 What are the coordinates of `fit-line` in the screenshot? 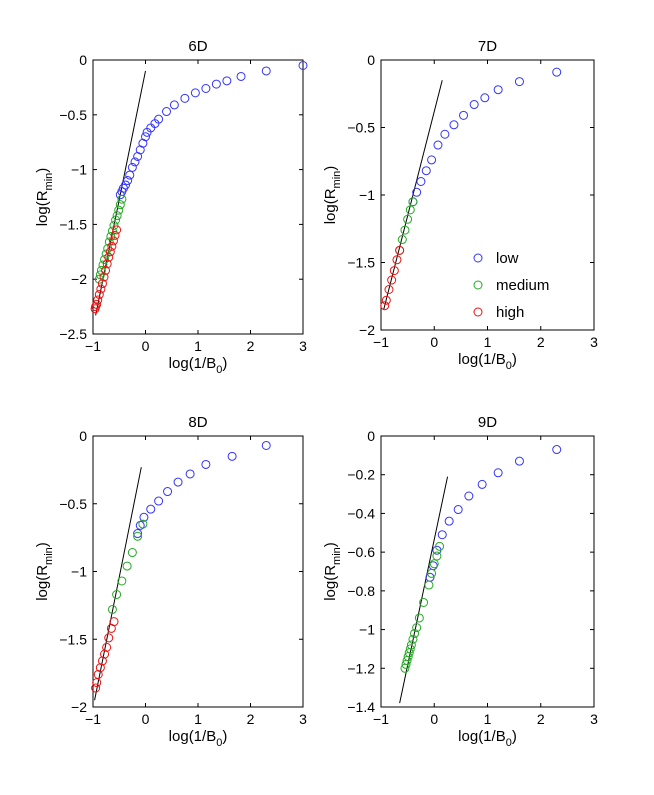 It's located at (413, 195).